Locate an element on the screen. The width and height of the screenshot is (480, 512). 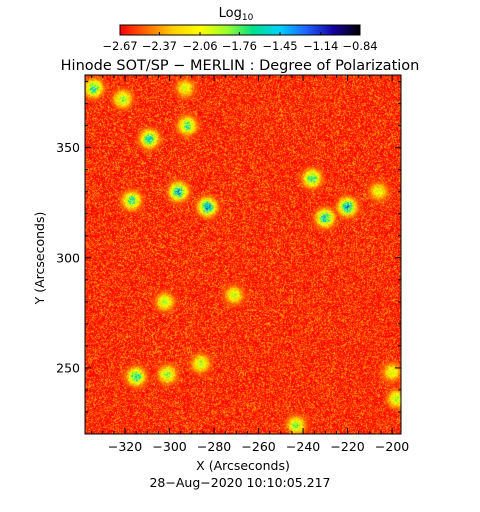
colorbar-ticks: −2.67 −2.37 −2.06 −1.76 −1.45 −1.14 −0.84 is located at coordinates (240, 42).